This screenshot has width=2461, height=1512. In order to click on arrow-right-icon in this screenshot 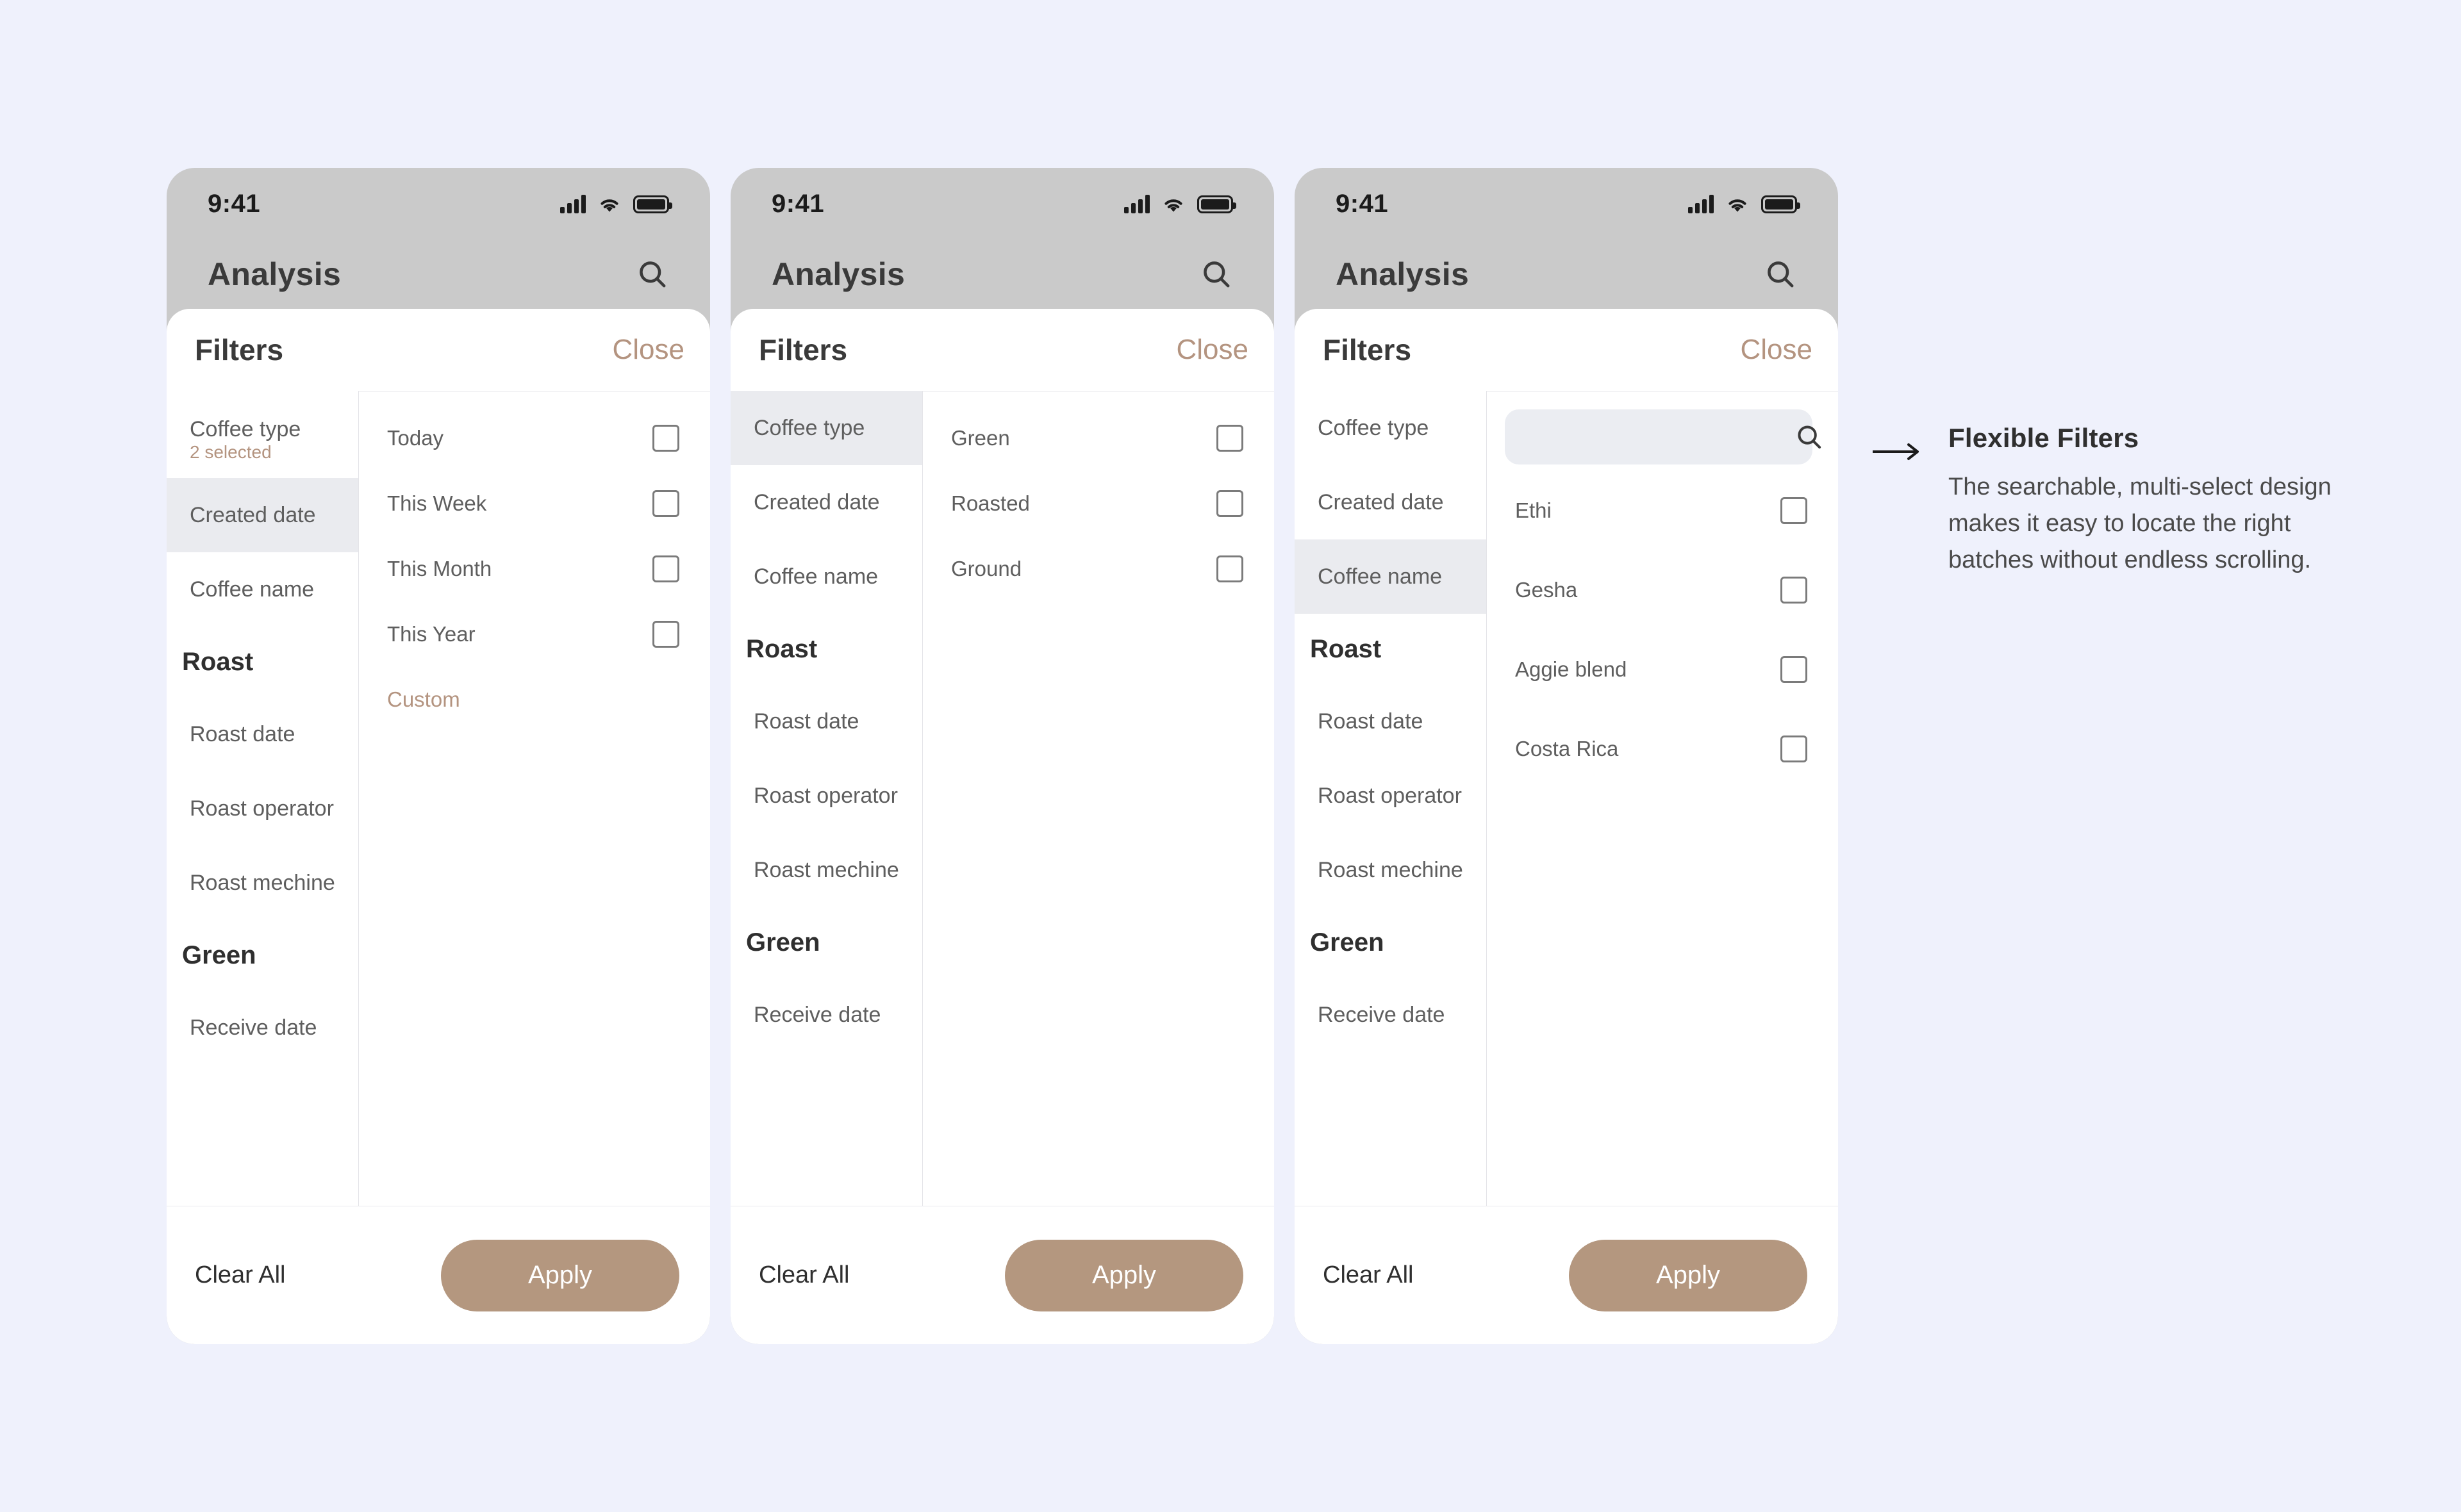, I will do `click(1897, 501)`.